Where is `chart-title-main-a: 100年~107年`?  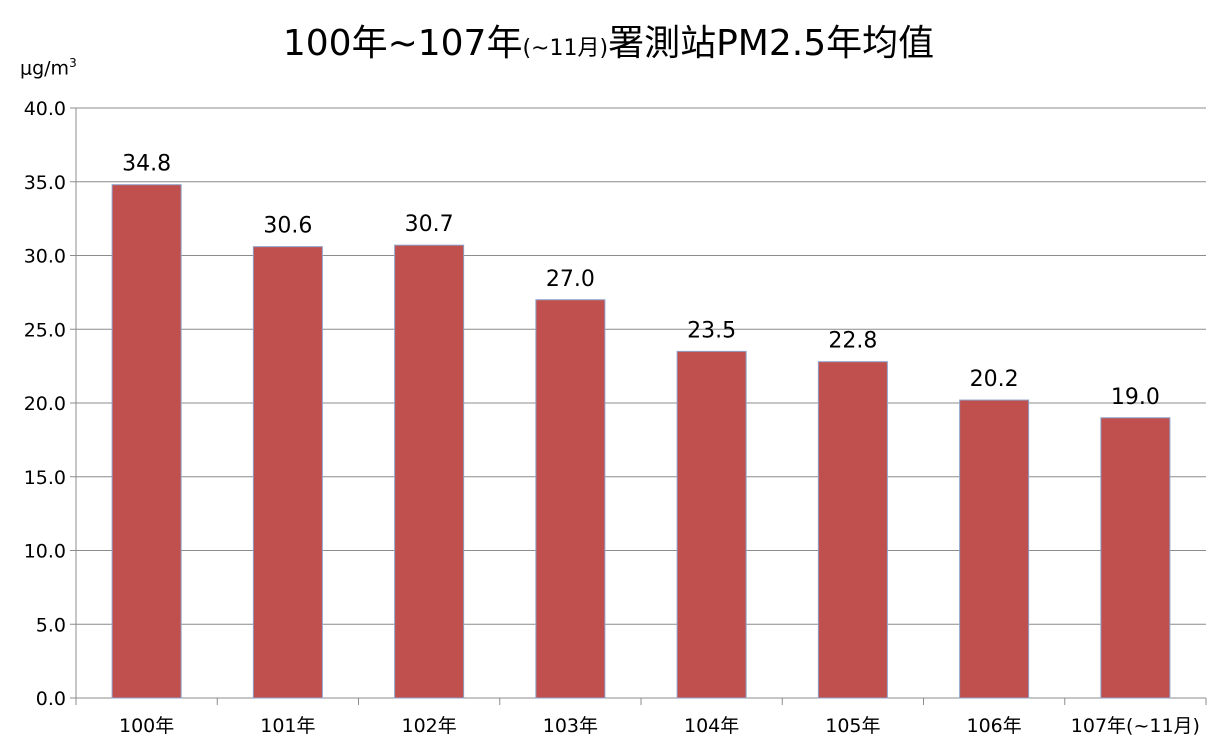
chart-title-main-a: 100年~107年 is located at coordinates (402, 43).